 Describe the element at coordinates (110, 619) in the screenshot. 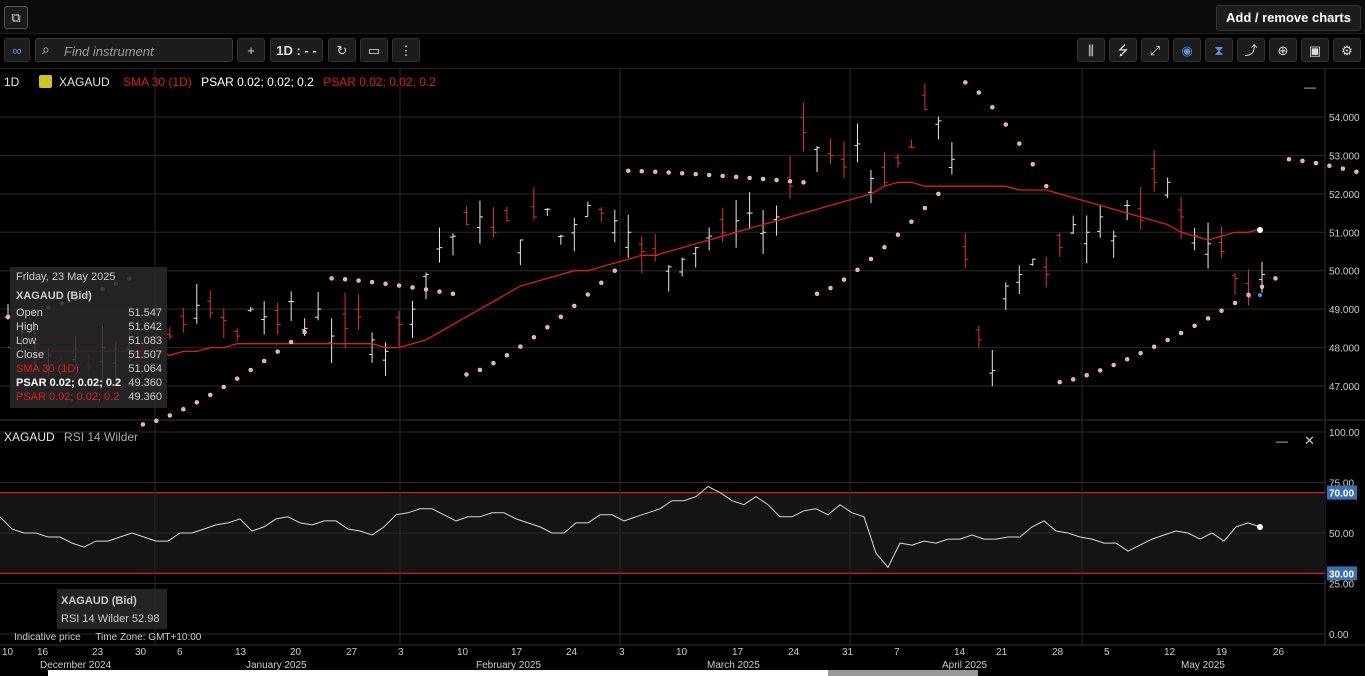

I see `rsi-tip-value: RSI 14 Wilder 52.98` at that location.